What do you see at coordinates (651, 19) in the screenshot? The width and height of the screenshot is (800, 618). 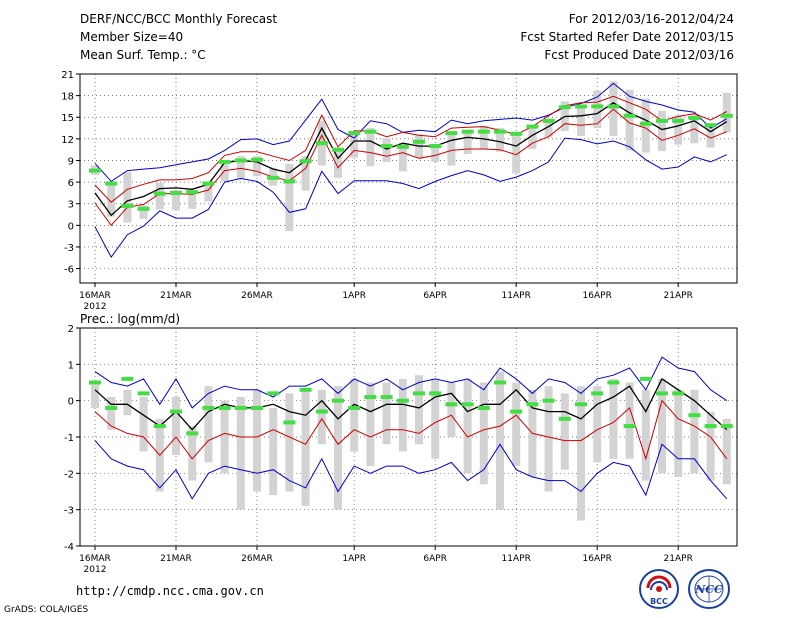 I see `forecast-period-label: For 2012/03/16-2012/04/24` at bounding box center [651, 19].